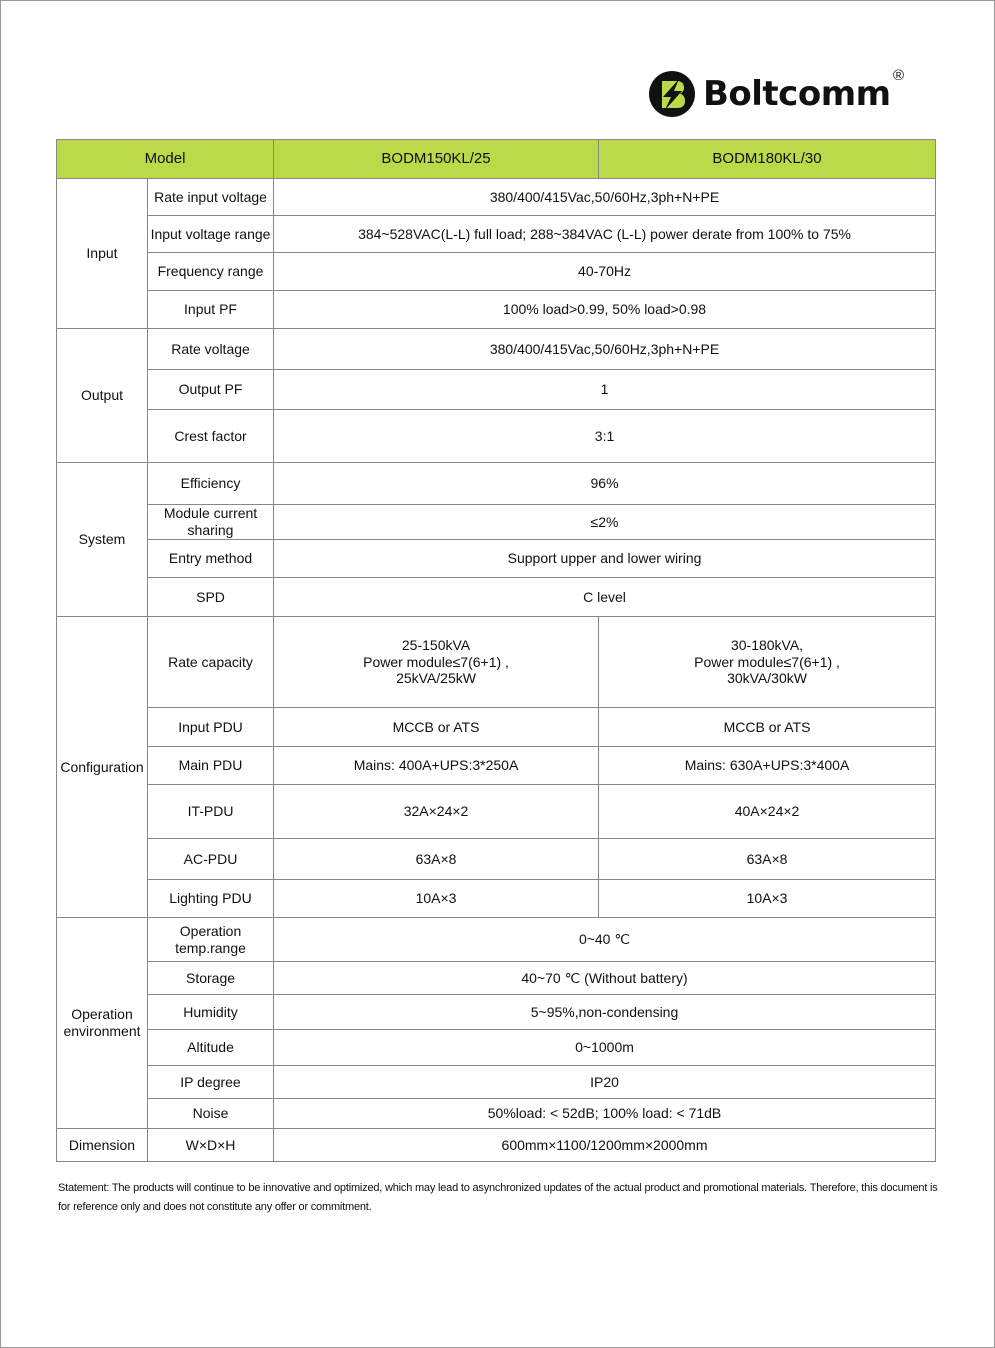  Describe the element at coordinates (436, 159) in the screenshot. I see `header-model-1: BODM150KL/25` at that location.